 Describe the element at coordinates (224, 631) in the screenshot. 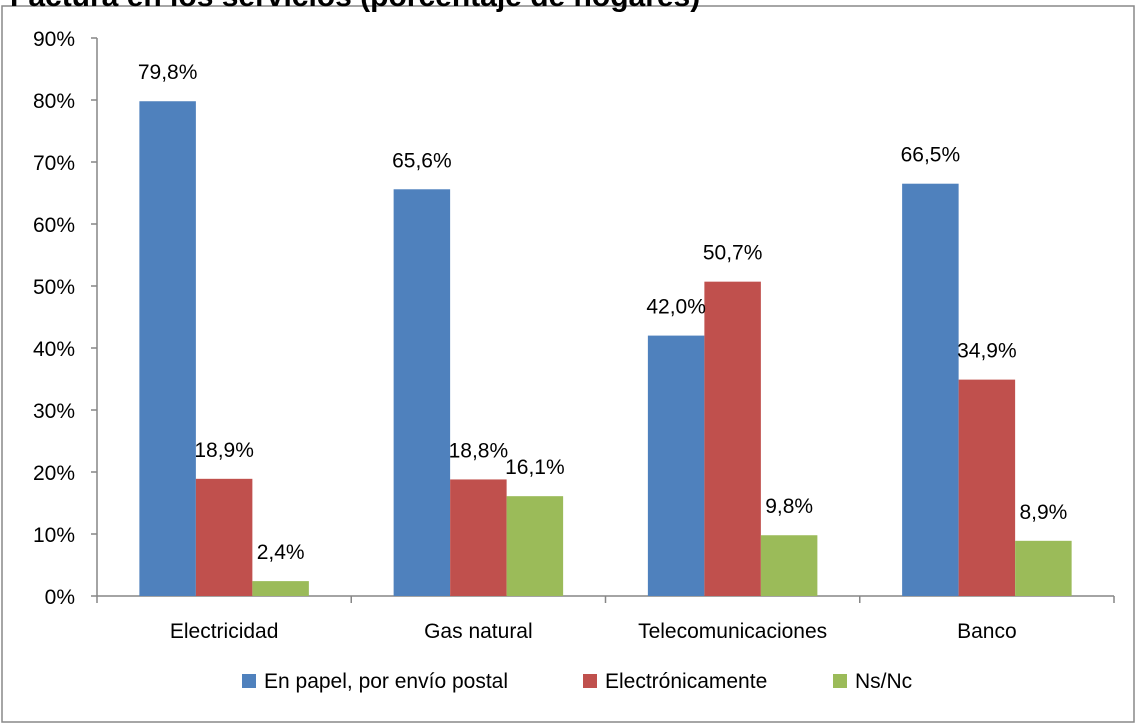

I see `x-tick-label: Electricidad` at that location.